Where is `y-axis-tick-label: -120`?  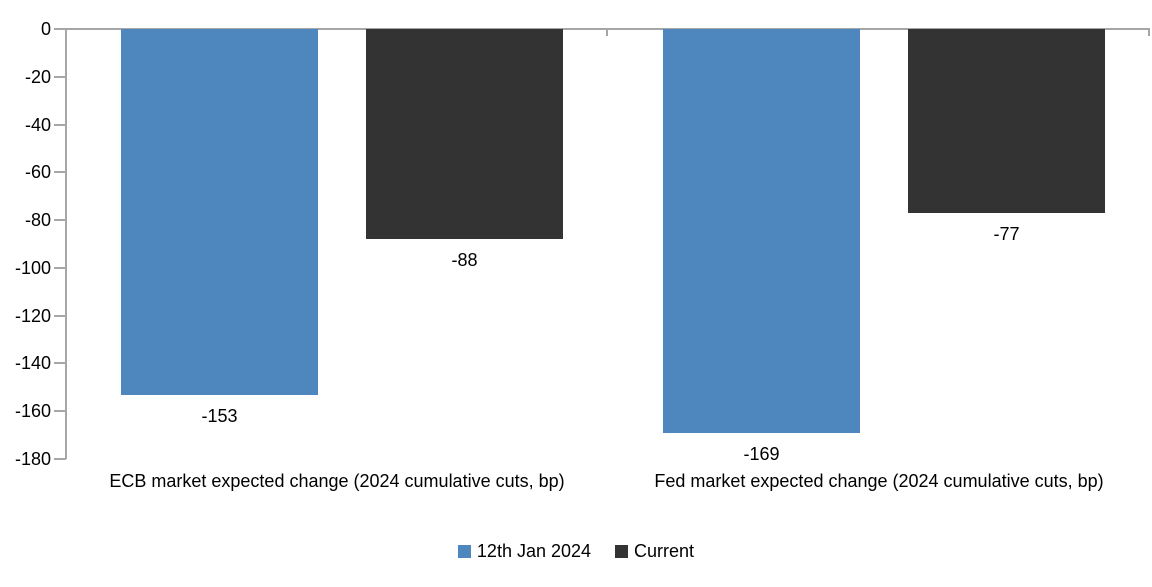 y-axis-tick-label: -120 is located at coordinates (32, 315).